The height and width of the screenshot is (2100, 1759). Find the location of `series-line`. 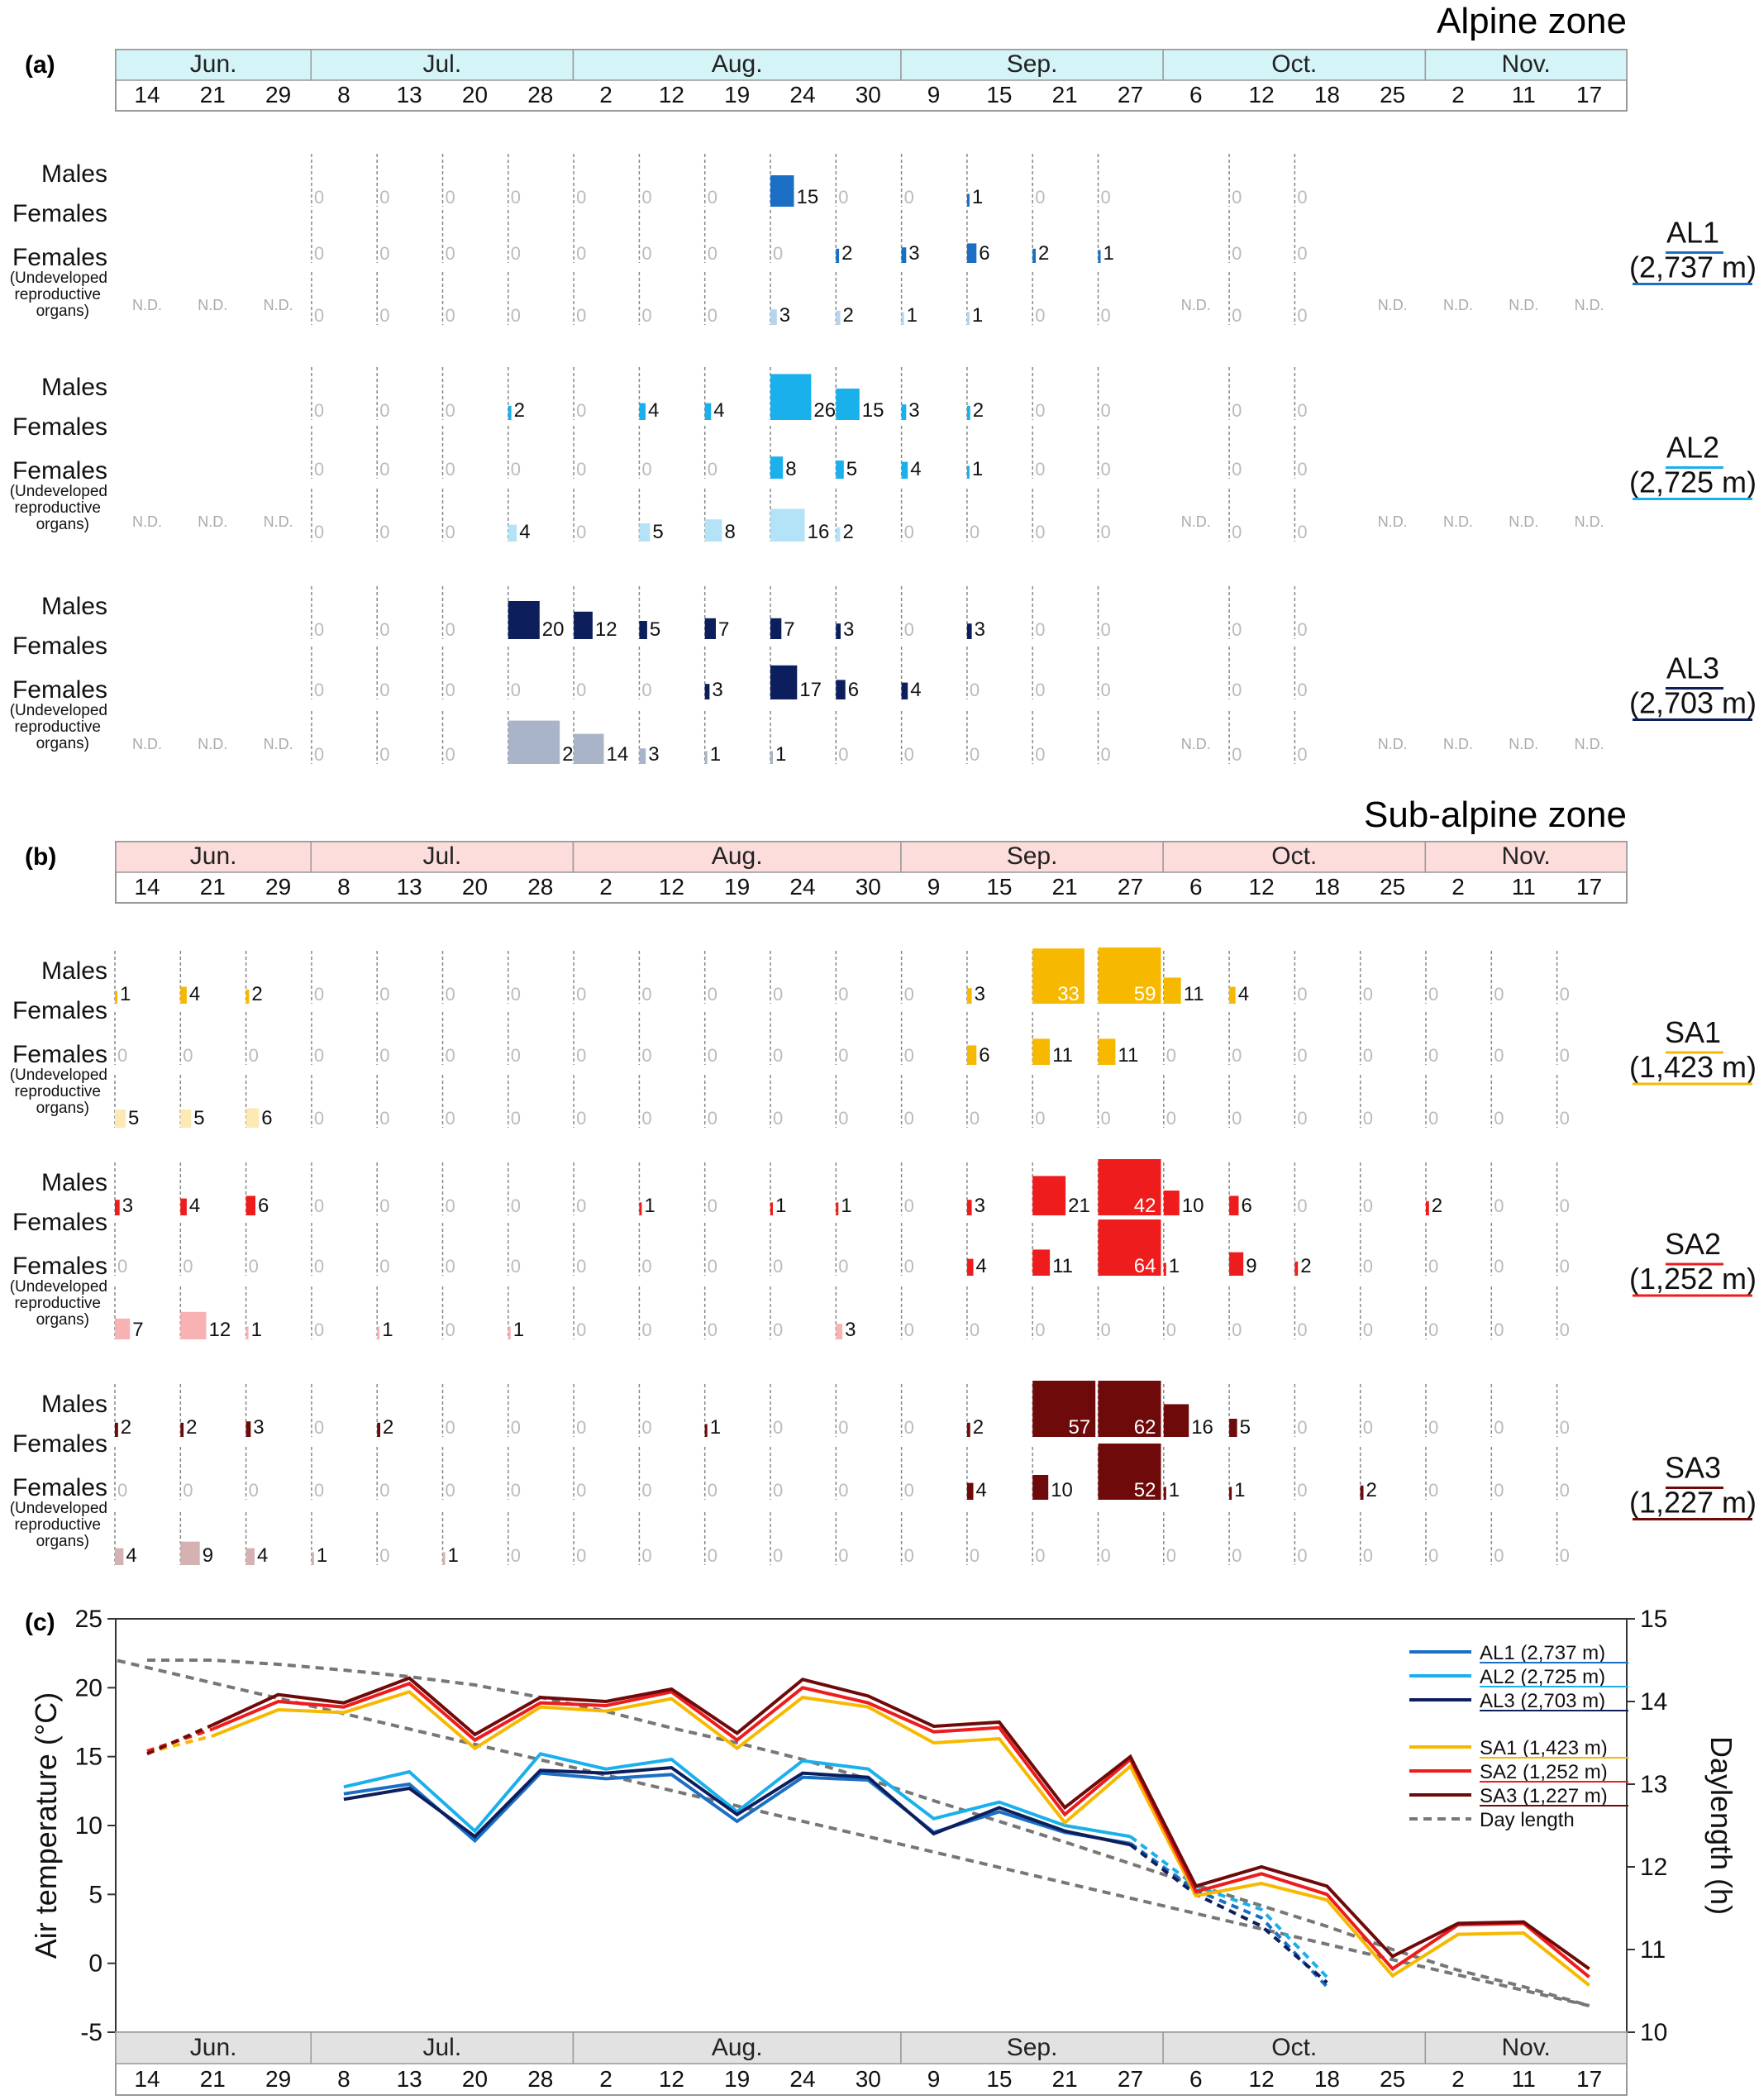

series-line is located at coordinates (901, 1830).